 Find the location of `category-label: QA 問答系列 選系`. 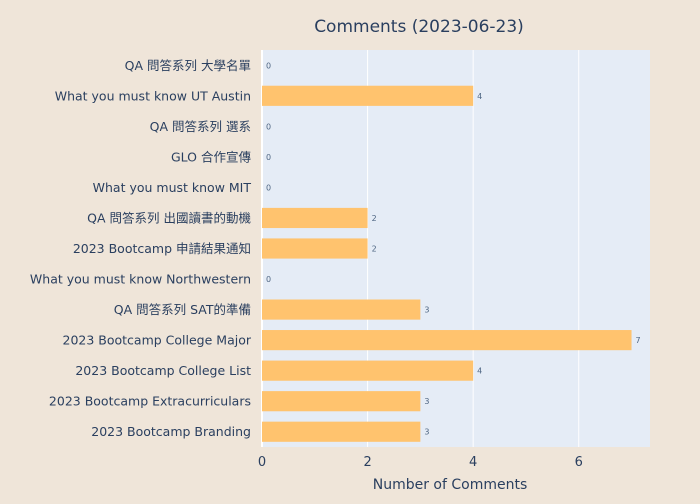

category-label: QA 問答系列 選系 is located at coordinates (200, 126).